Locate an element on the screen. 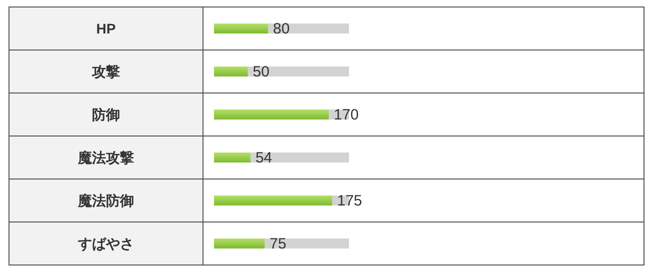 The image size is (647, 276). y-tick-label: 攻撃 is located at coordinates (105, 72).